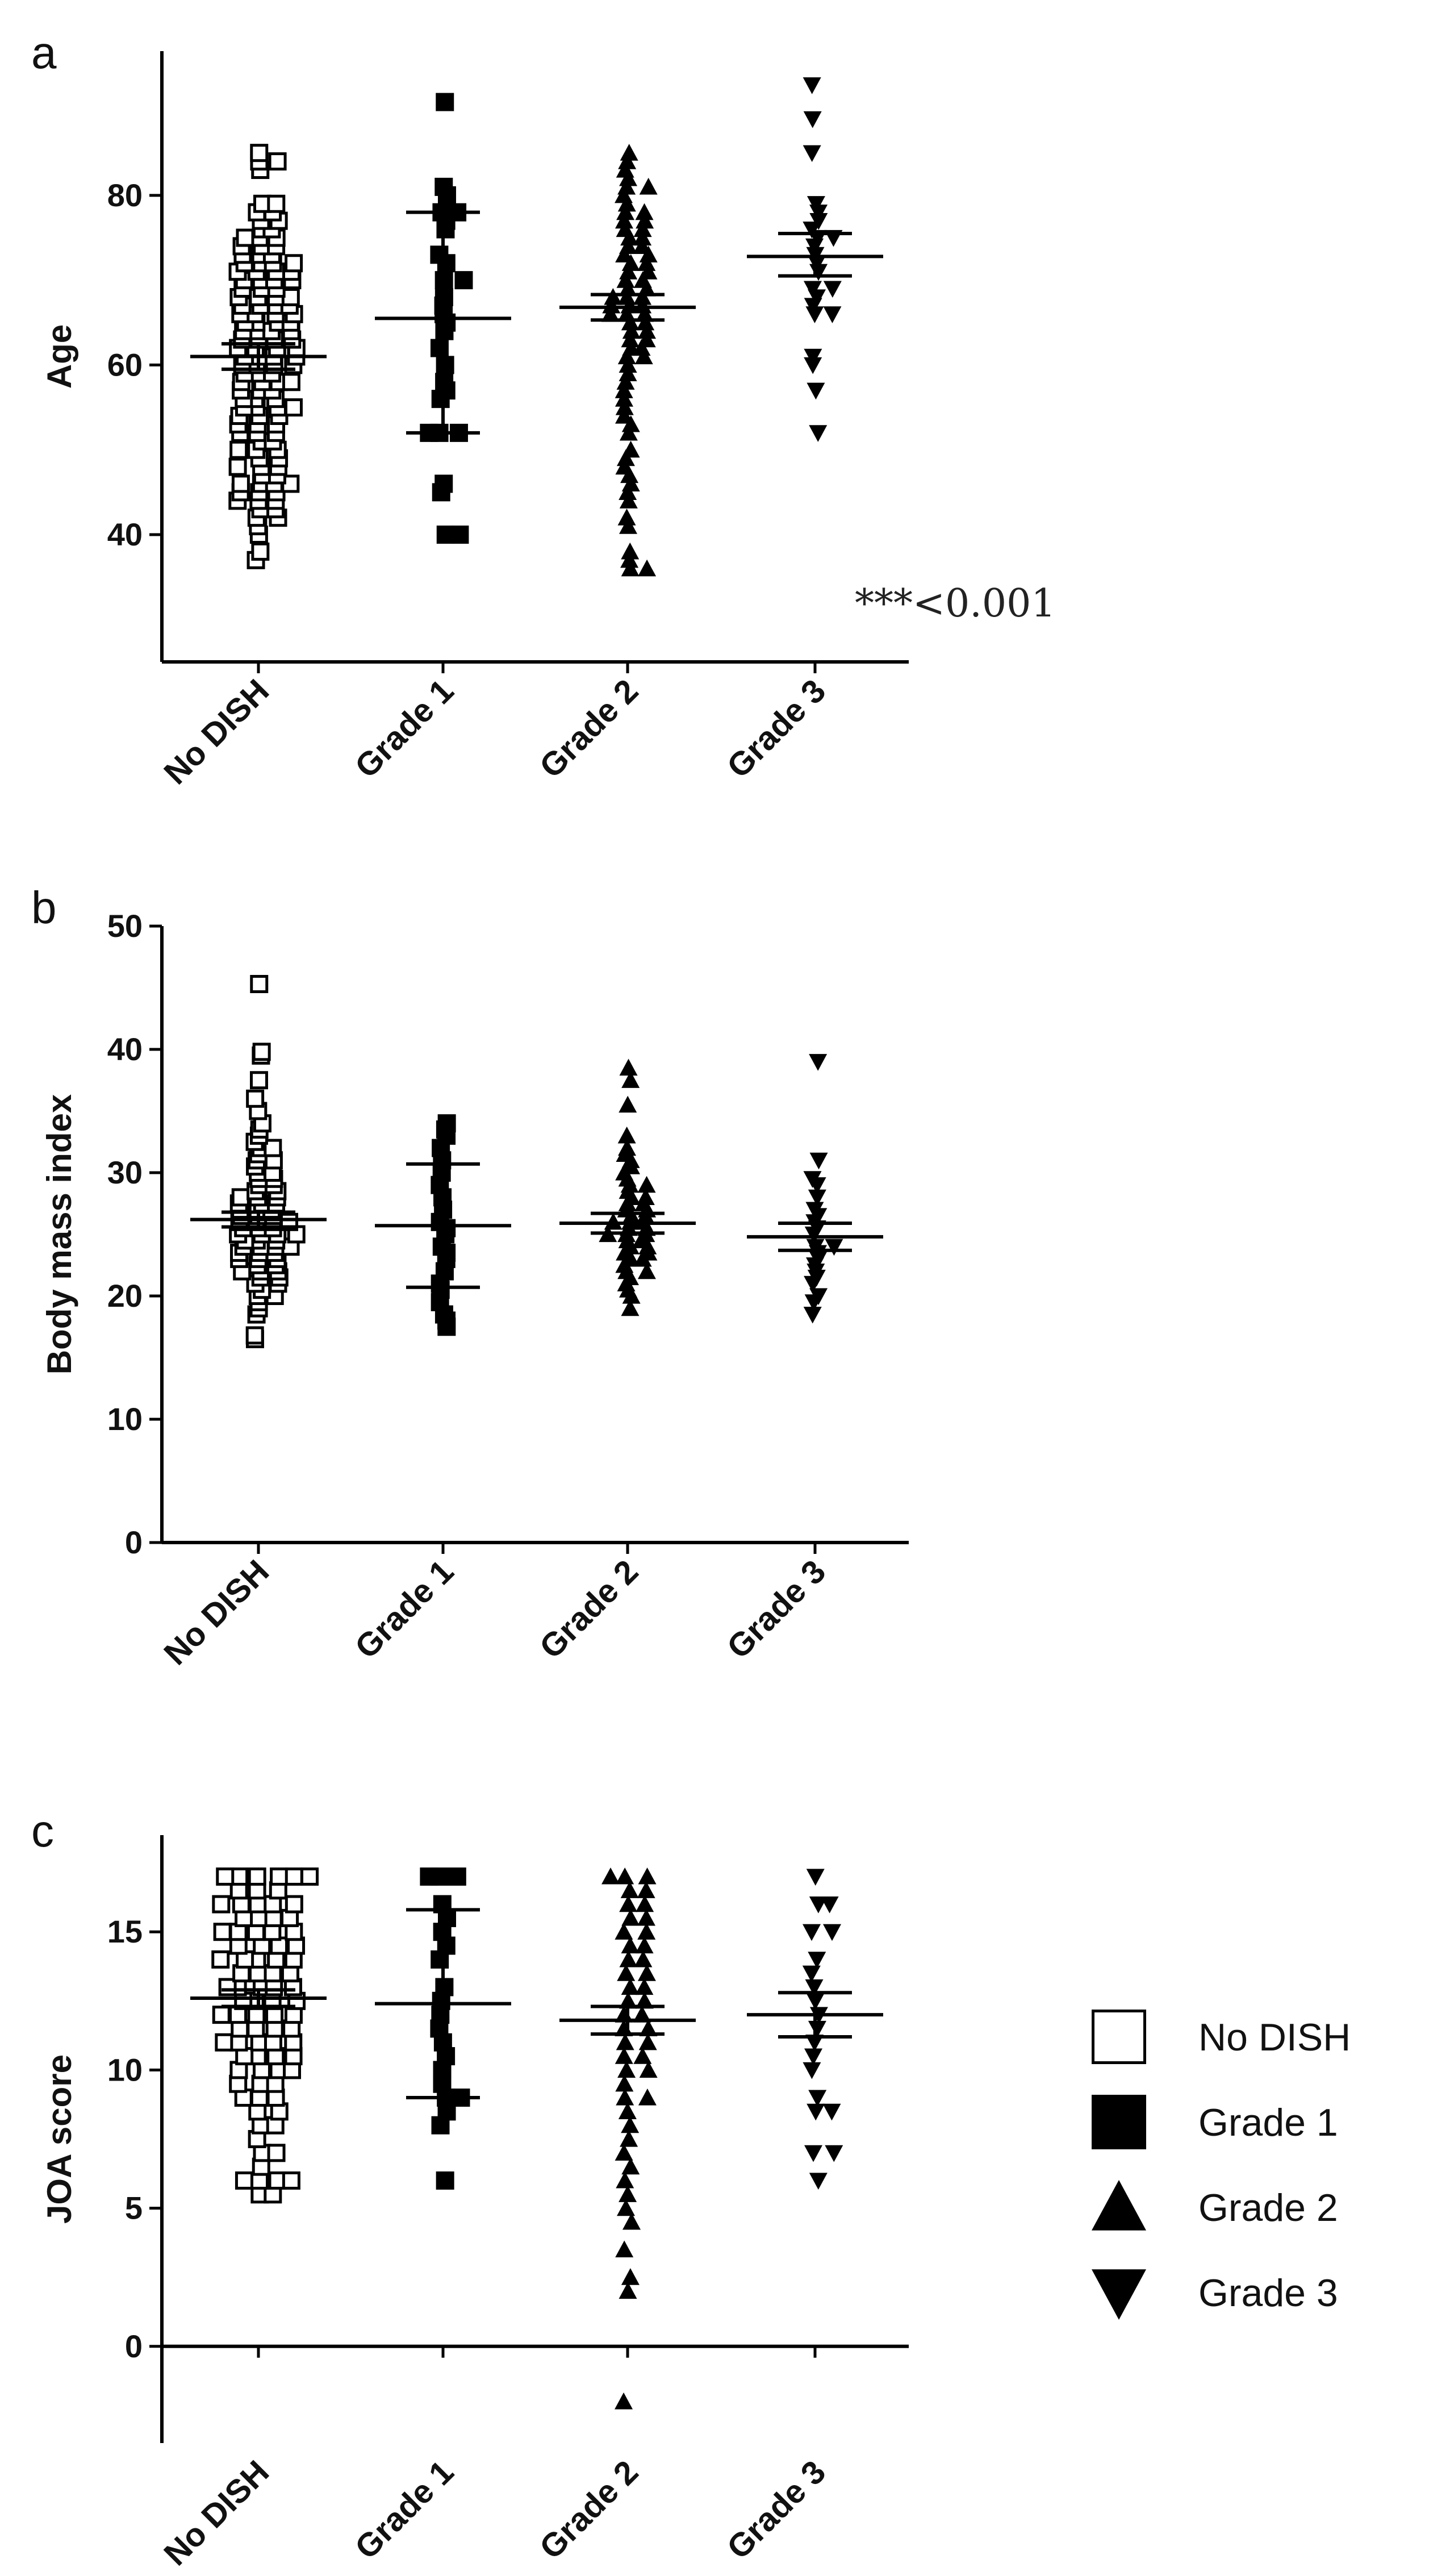  What do you see at coordinates (258, 357) in the screenshot?
I see `series-no-dish` at bounding box center [258, 357].